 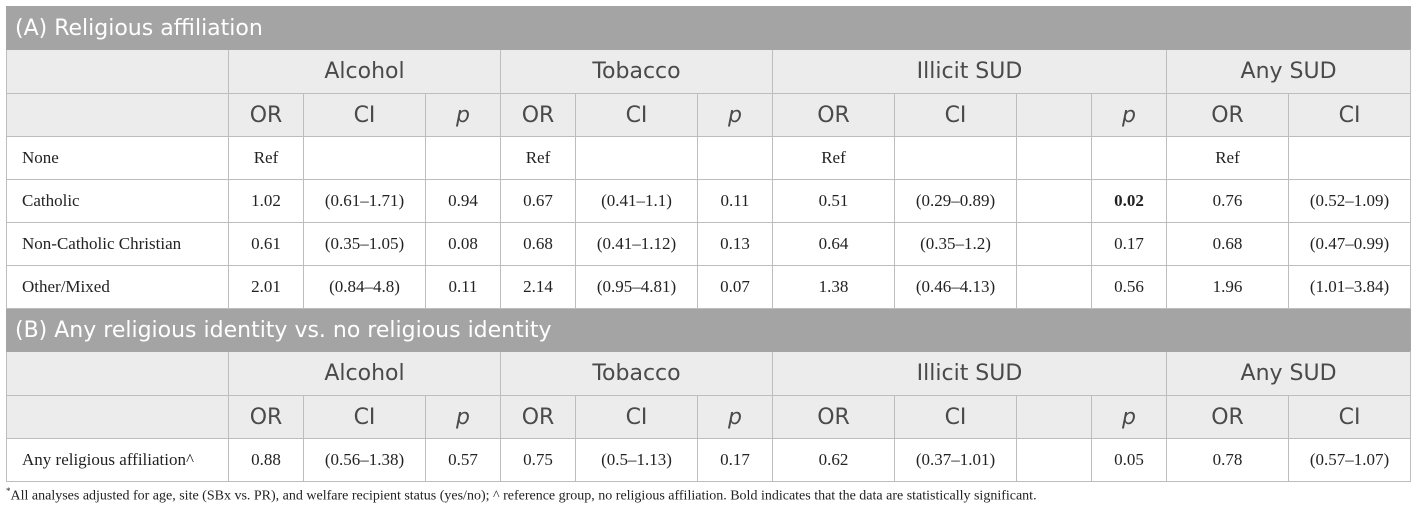 What do you see at coordinates (538, 244) in the screenshot?
I see `or-value: 0.68` at bounding box center [538, 244].